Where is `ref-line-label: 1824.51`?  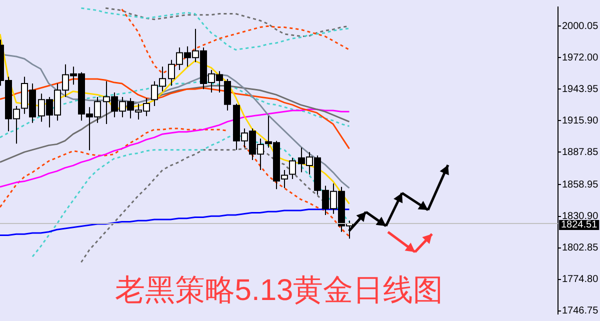 ref-line-label: 1824.51 is located at coordinates (579, 225).